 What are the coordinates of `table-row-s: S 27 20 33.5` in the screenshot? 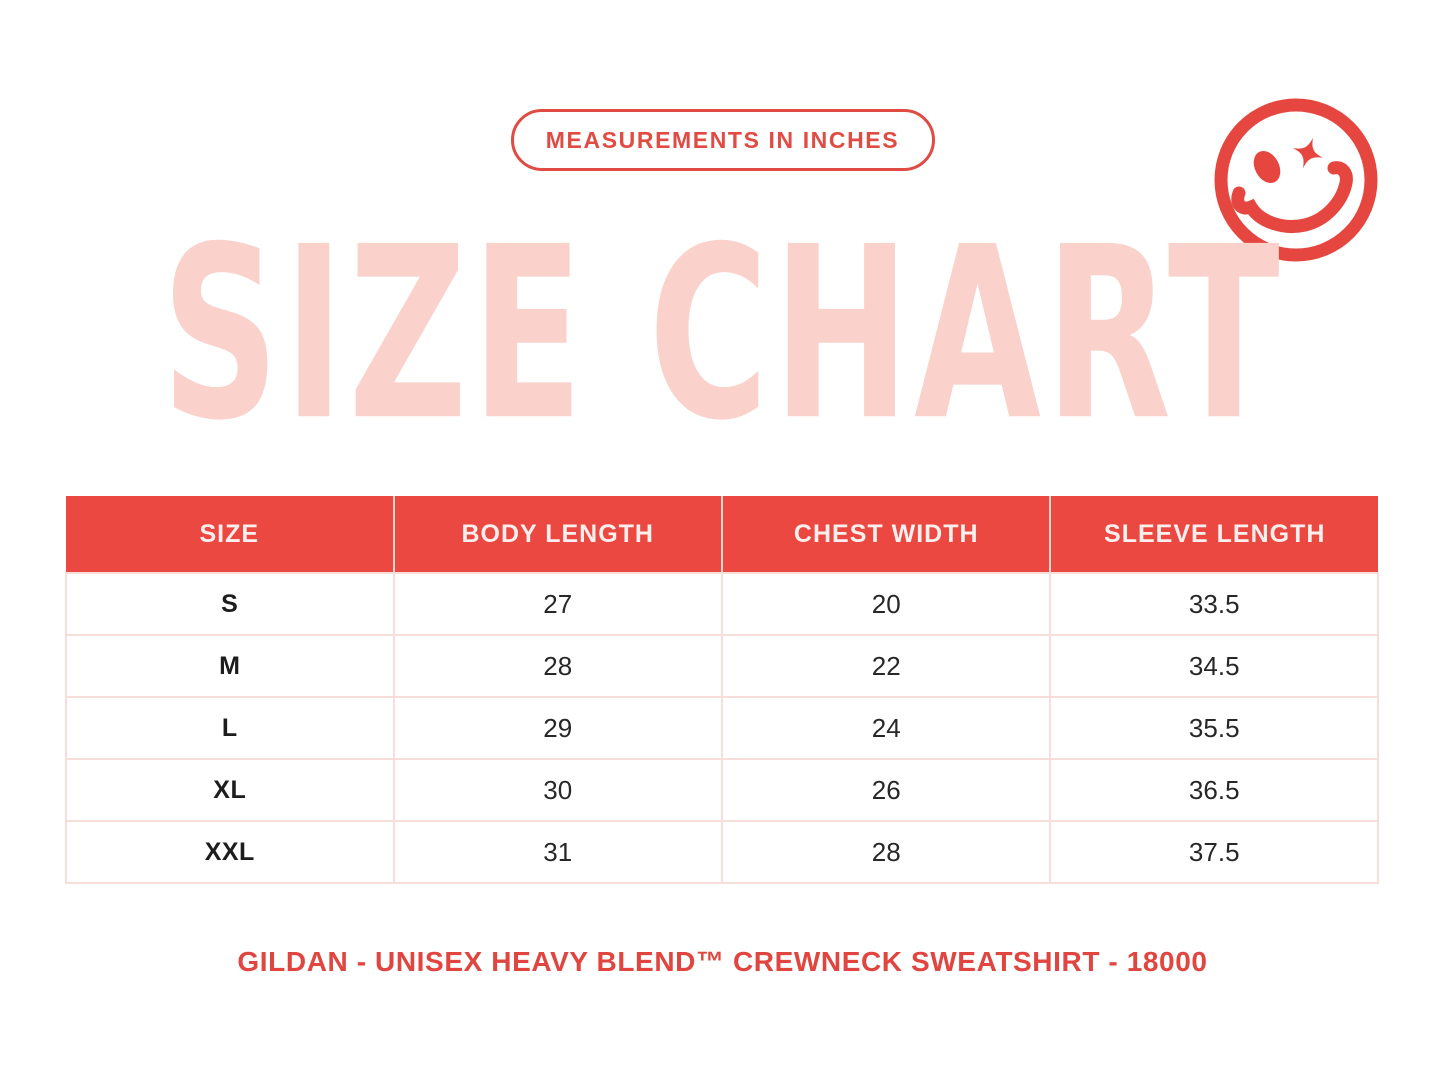 It's located at (722, 604).